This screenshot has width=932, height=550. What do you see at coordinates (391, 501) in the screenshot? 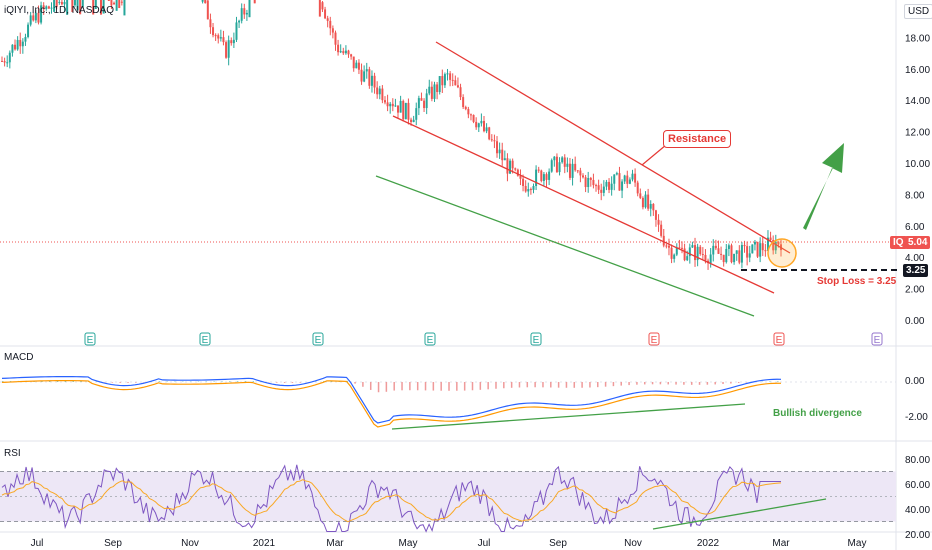
I see `rsi-ma-line` at bounding box center [391, 501].